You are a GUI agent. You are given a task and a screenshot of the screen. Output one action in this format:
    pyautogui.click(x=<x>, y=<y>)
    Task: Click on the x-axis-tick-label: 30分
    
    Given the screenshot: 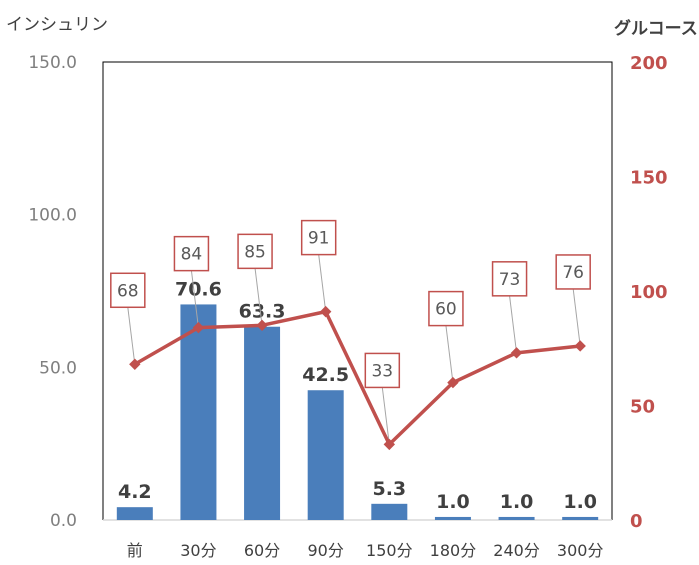 What is the action you would take?
    pyautogui.click(x=198, y=550)
    